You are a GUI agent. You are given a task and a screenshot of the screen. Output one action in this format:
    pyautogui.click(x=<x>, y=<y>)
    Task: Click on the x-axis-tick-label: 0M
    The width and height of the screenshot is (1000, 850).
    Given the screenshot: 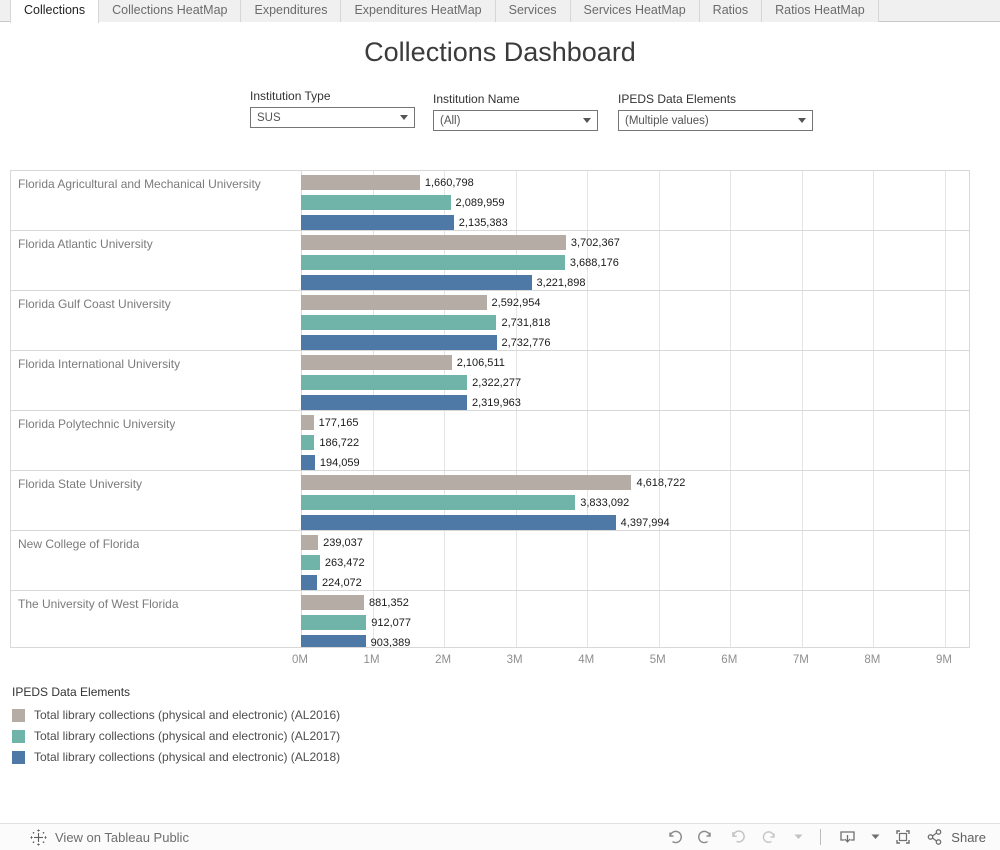 What is the action you would take?
    pyautogui.click(x=300, y=660)
    